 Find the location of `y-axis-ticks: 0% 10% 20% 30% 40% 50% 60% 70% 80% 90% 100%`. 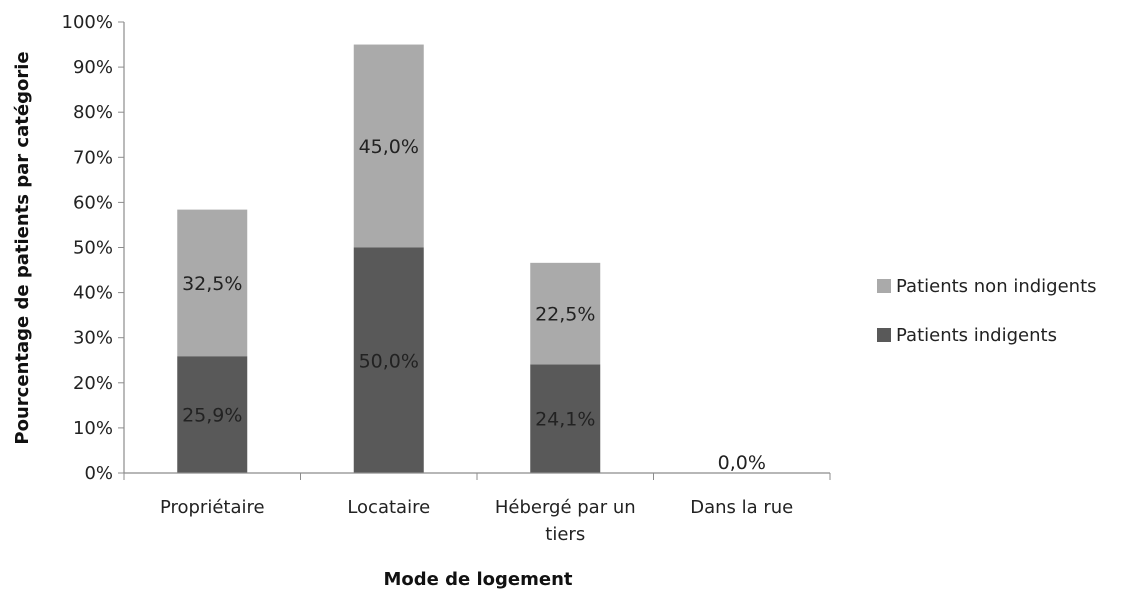

y-axis-ticks: 0% 10% 20% 30% 40% 50% 60% 70% 80% 90% 100% is located at coordinates (93, 248).